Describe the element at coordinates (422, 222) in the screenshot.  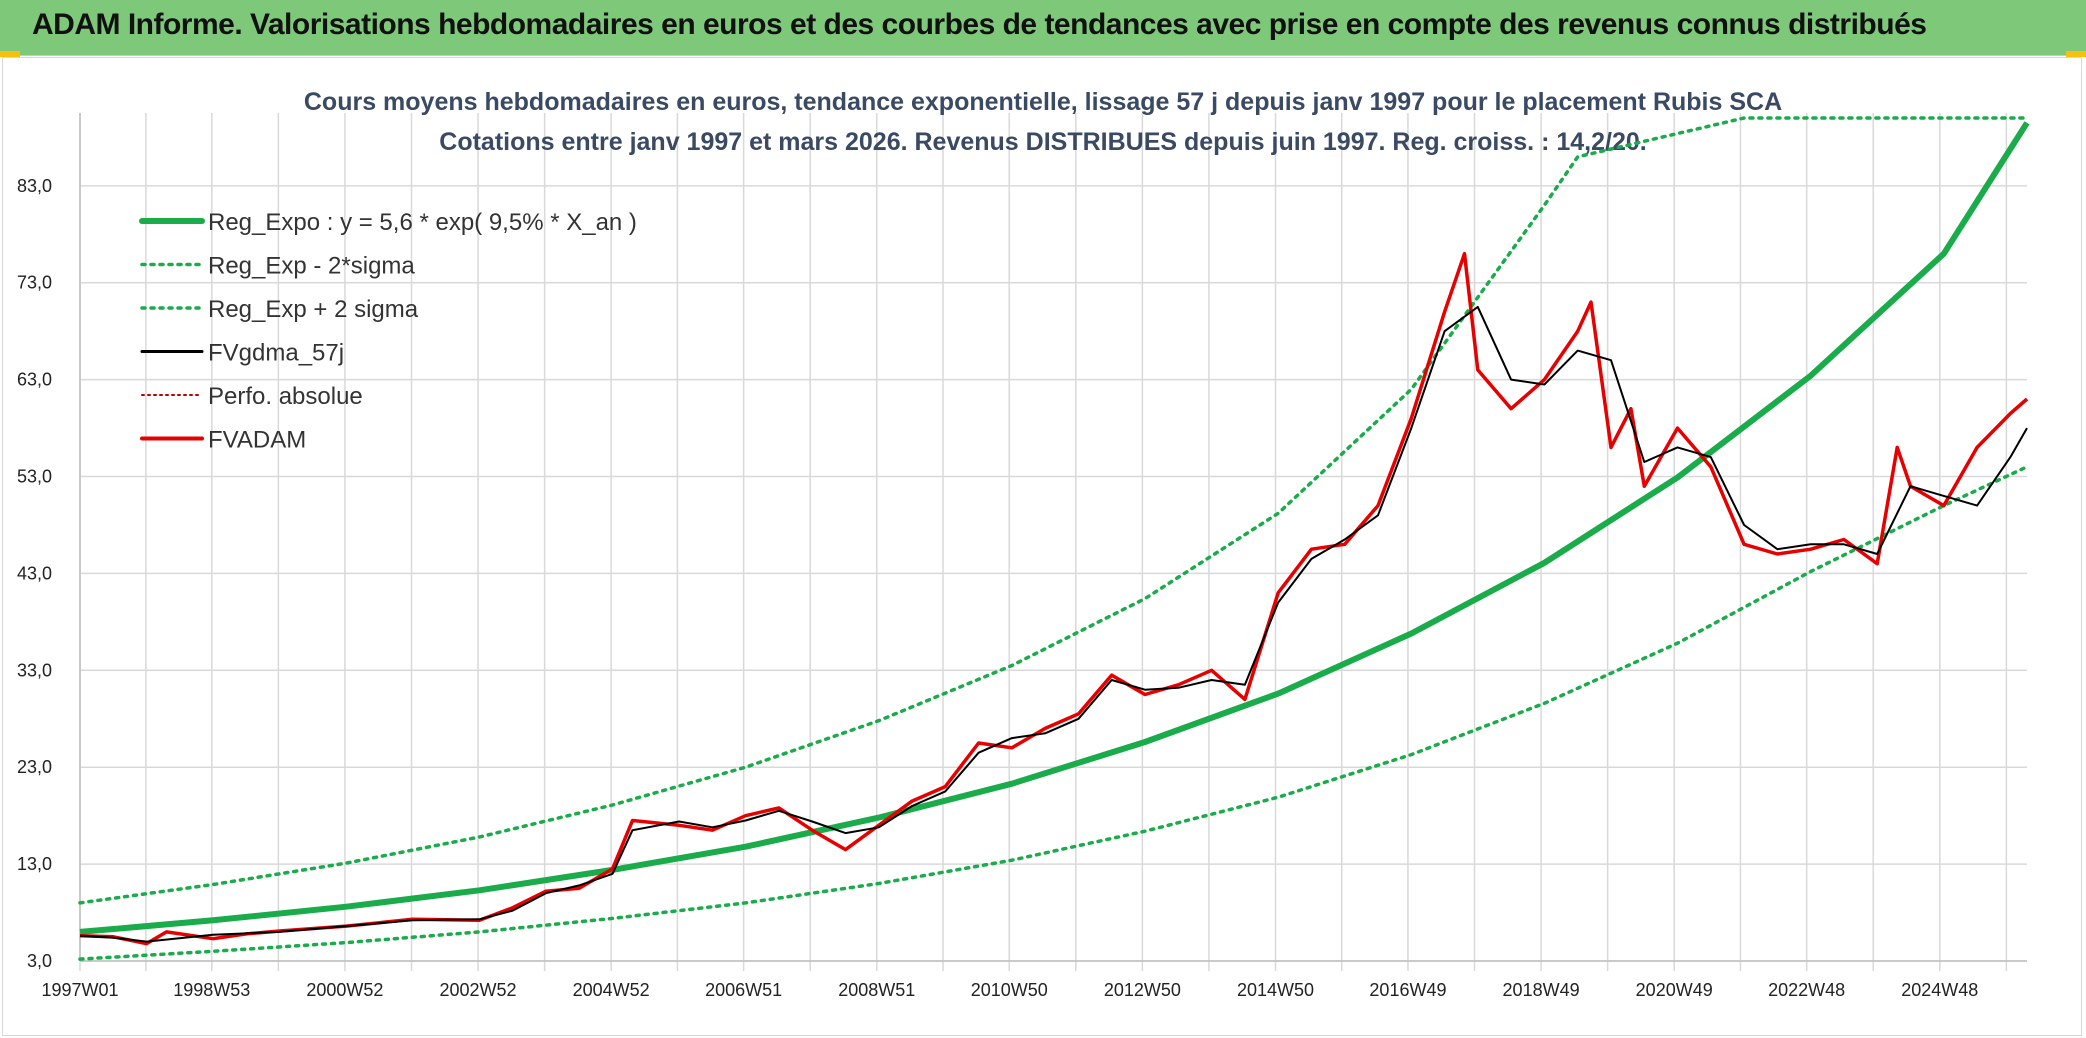
I see `legend-label-0: Reg_Expo : y = 5,6 * exp( 9,5% * X_an )` at that location.